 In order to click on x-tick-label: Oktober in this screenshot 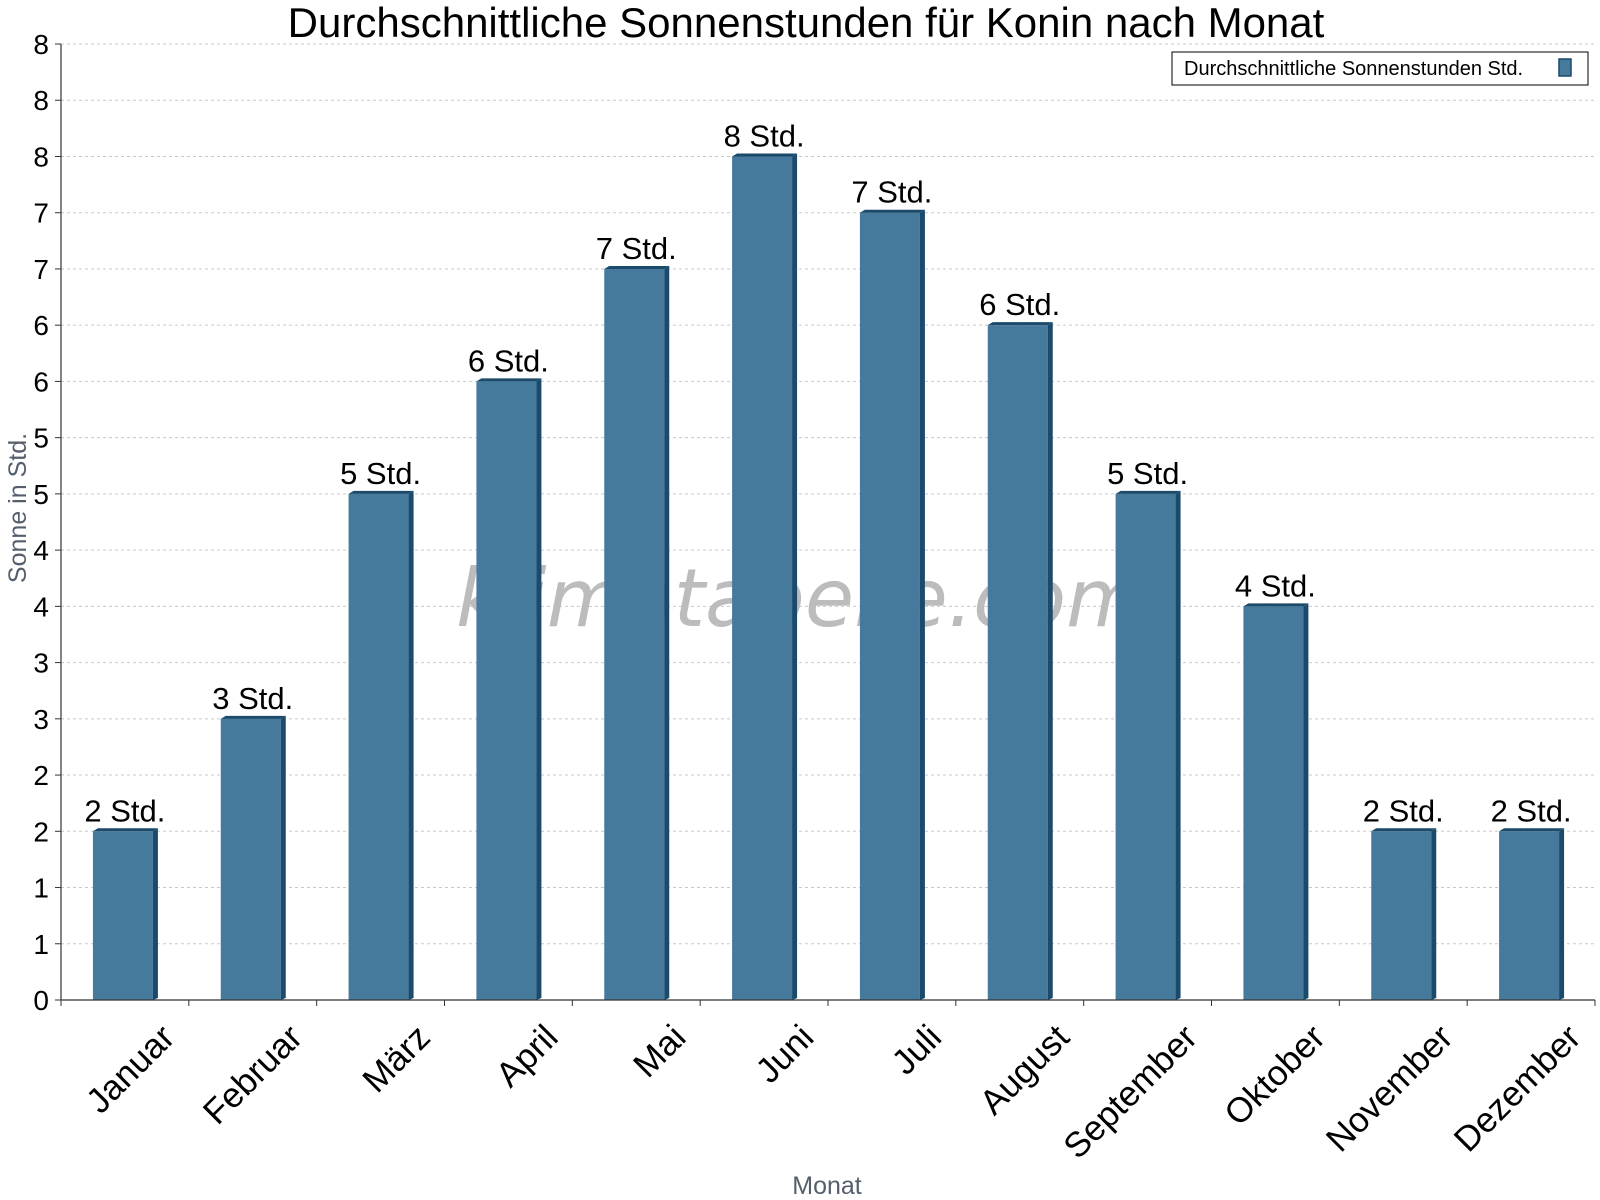, I will do `click(1275, 1075)`.